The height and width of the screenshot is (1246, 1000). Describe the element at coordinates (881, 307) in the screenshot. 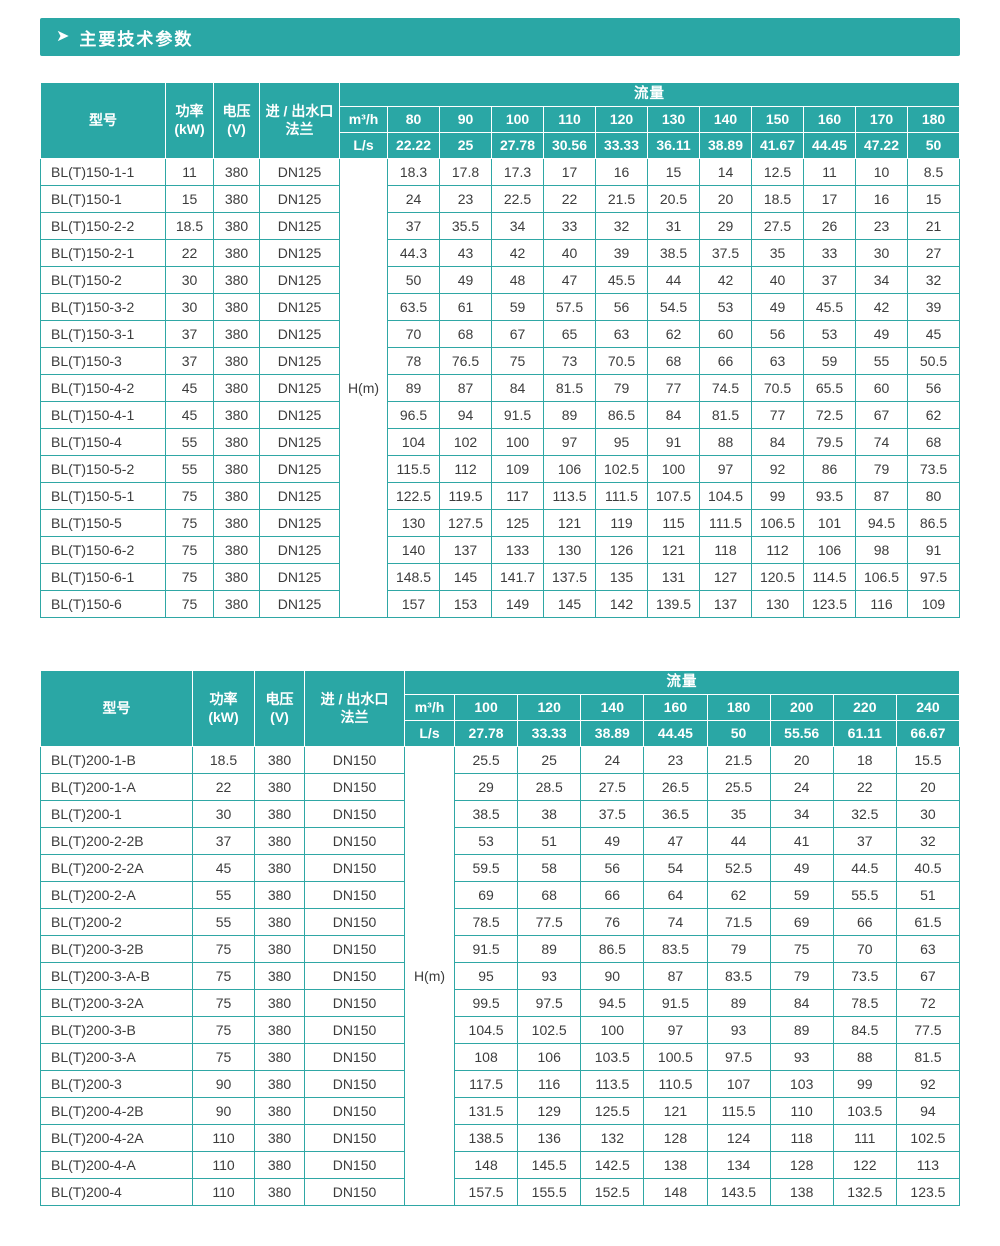

I see `head-value-cell: 42` at that location.